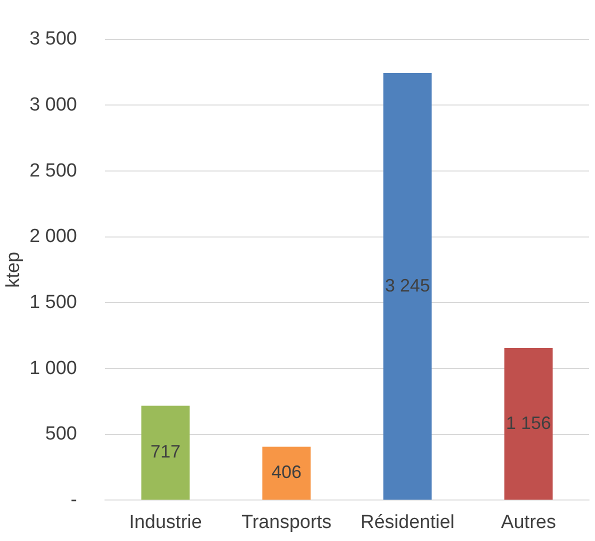  What do you see at coordinates (53, 171) in the screenshot?
I see `y-tick-label: 2 500` at bounding box center [53, 171].